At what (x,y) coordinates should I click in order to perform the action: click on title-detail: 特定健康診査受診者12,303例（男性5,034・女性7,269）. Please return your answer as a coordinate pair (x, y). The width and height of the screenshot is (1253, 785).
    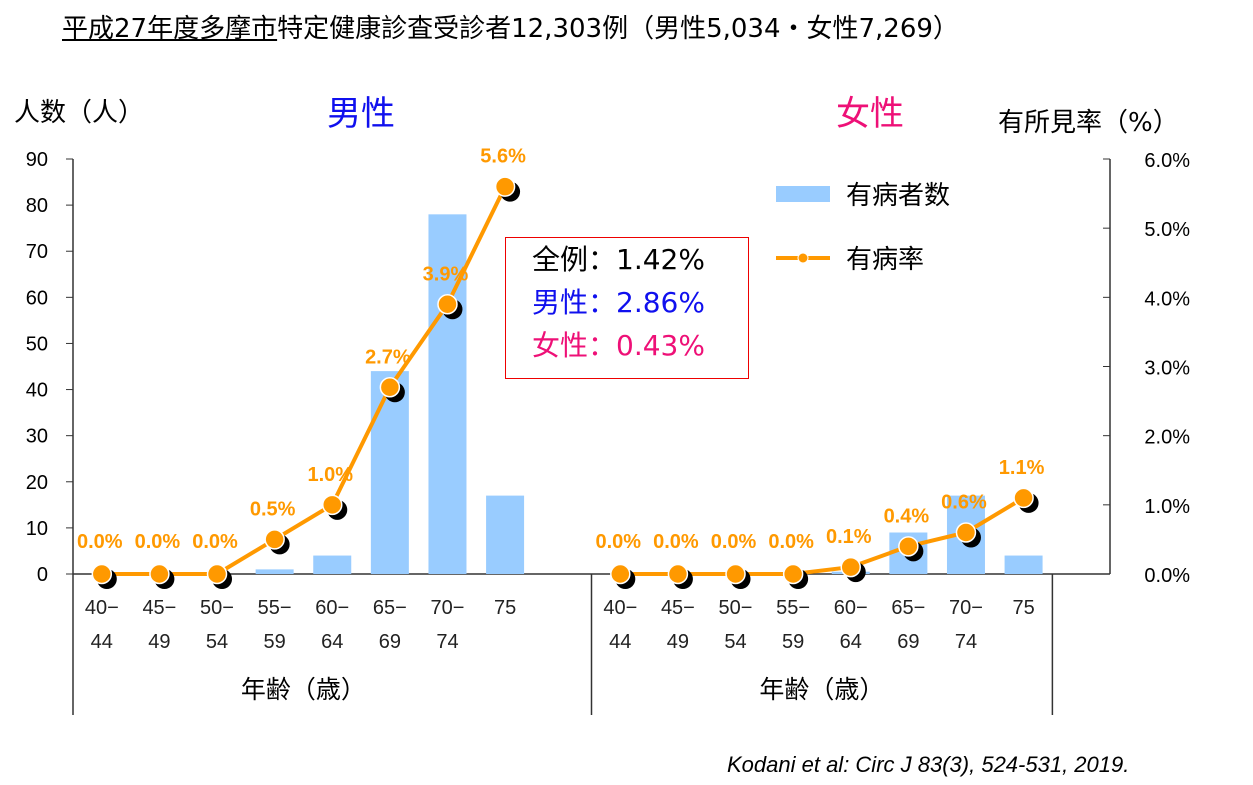
    Looking at the image, I should click on (618, 29).